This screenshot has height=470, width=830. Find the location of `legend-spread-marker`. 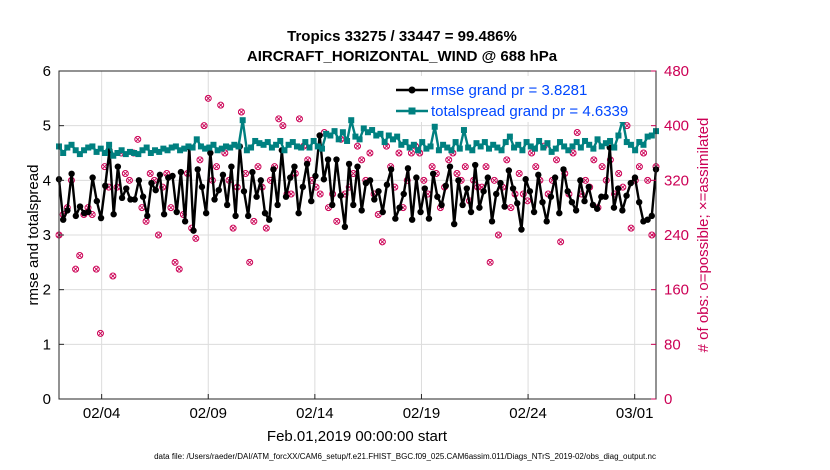

legend-spread-marker is located at coordinates (412, 111).